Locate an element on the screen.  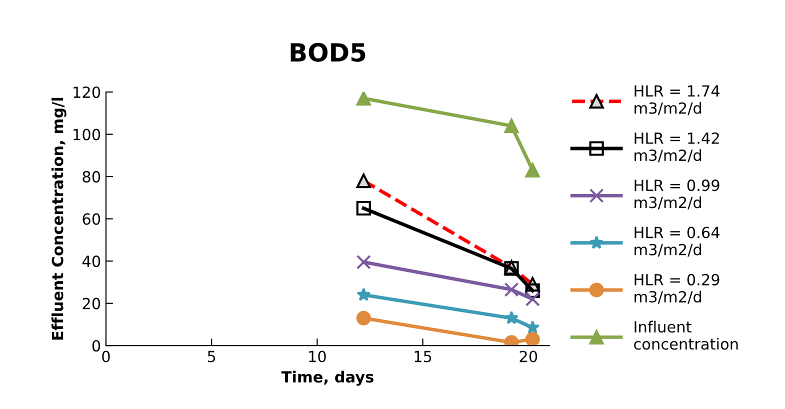
y-tick-label: 60 is located at coordinates (91, 219).